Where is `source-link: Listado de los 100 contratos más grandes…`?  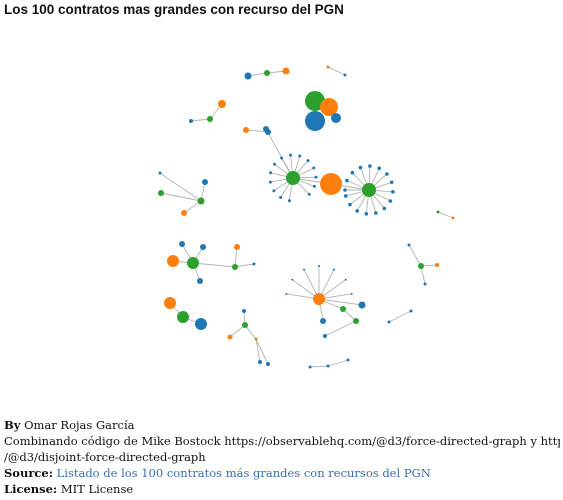 source-link: Listado de los 100 contratos más grandes… is located at coordinates (243, 473).